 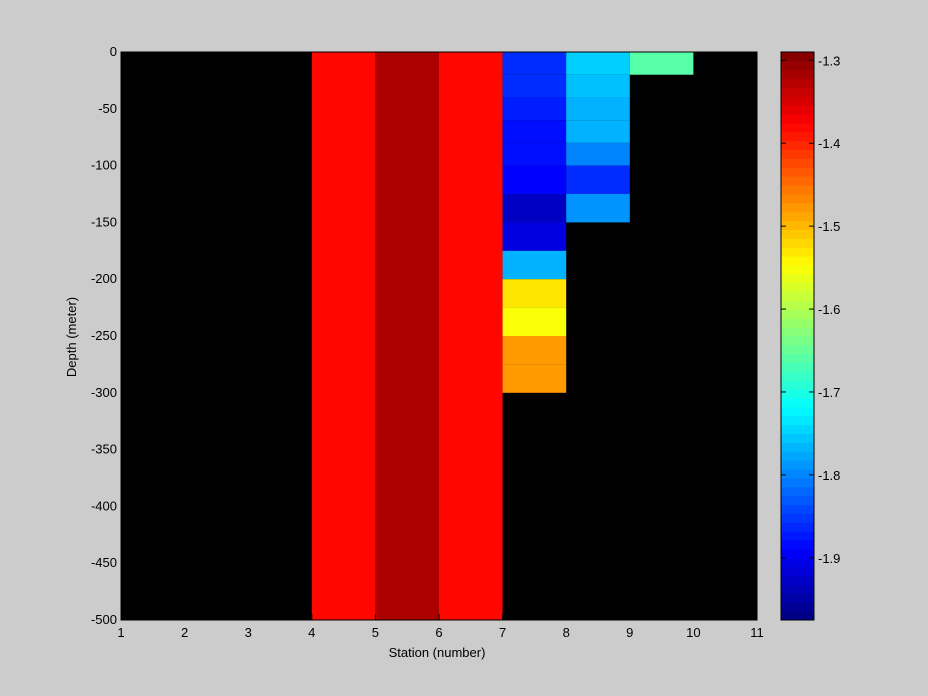 I want to click on x-tick-label: 7, so click(x=502, y=632).